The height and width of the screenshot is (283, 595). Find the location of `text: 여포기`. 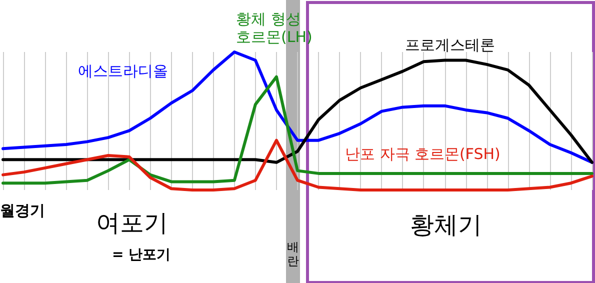

text: 여포기 is located at coordinates (132, 223).